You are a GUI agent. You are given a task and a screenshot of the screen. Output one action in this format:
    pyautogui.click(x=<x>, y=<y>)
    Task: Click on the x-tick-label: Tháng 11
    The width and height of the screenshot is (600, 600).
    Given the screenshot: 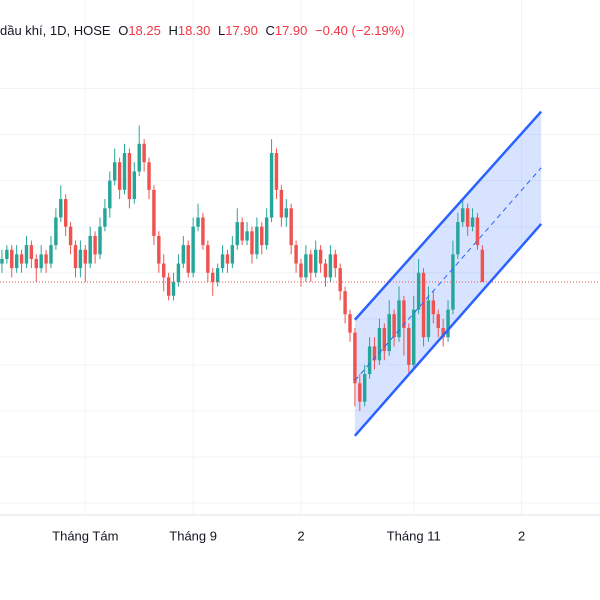 What is the action you would take?
    pyautogui.click(x=414, y=535)
    